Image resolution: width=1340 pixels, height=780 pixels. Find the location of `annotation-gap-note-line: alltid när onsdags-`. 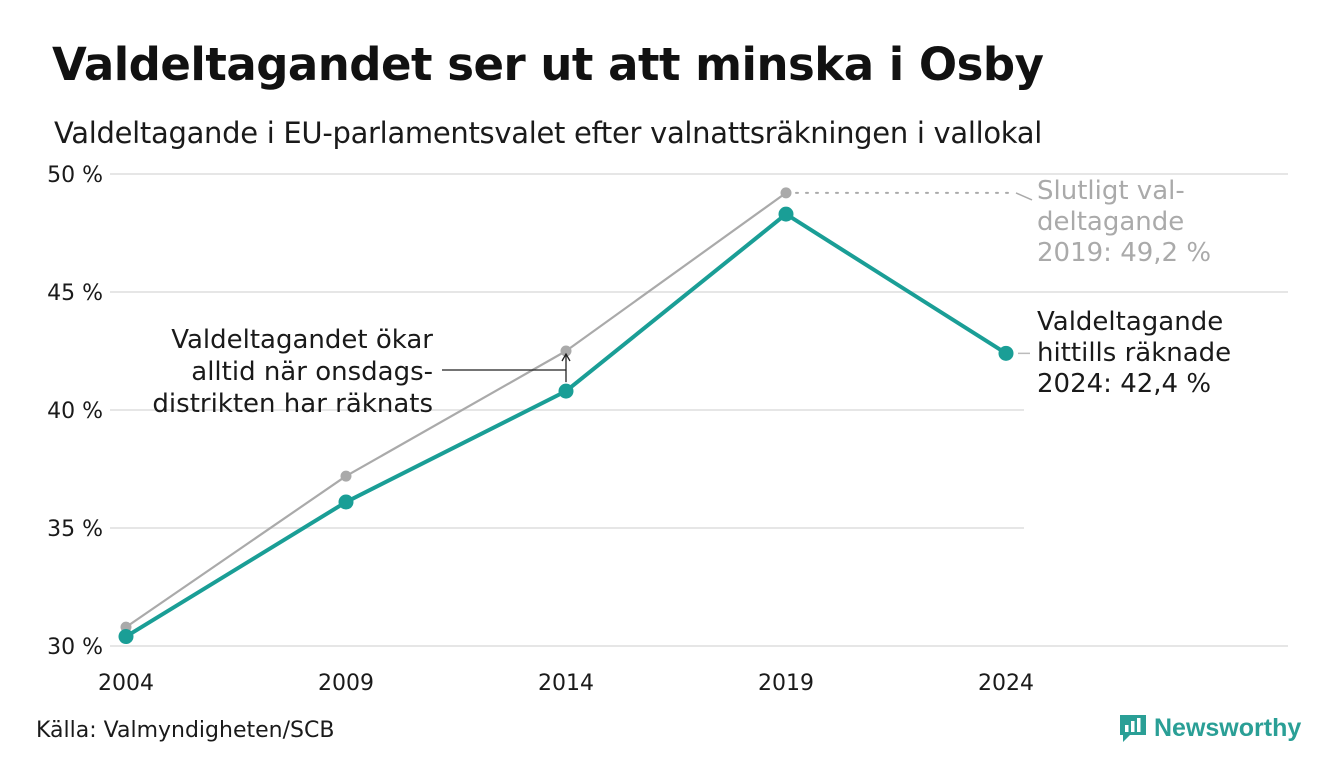

annotation-gap-note-line: alltid när onsdags- is located at coordinates (312, 372).